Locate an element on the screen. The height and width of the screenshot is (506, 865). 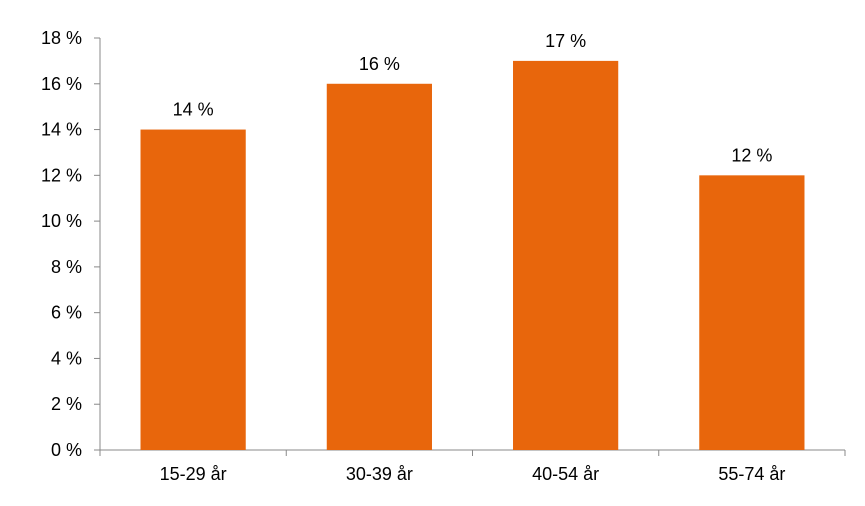
data-label: 12 % is located at coordinates (751, 155).